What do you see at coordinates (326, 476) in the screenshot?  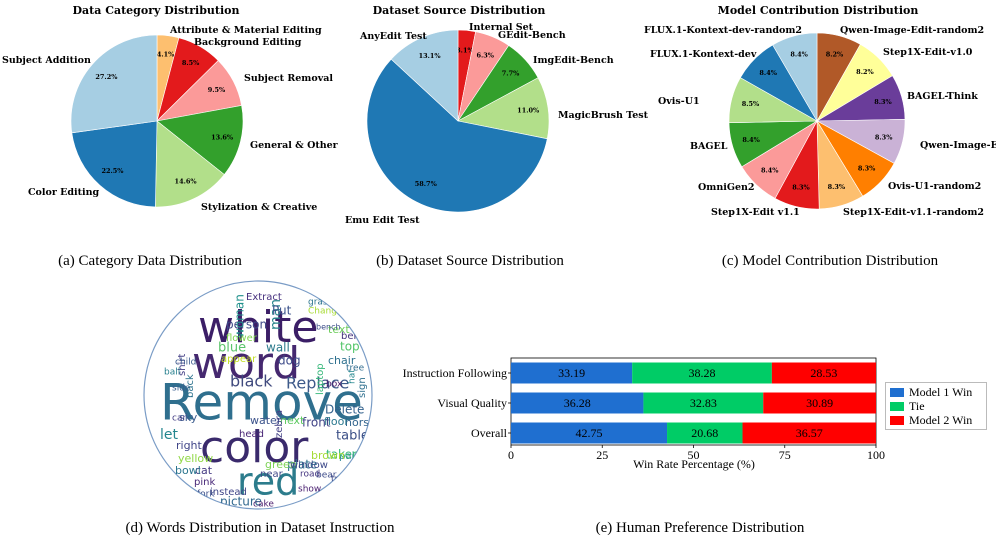 I see `wordcloud-word-bear: bear` at bounding box center [326, 476].